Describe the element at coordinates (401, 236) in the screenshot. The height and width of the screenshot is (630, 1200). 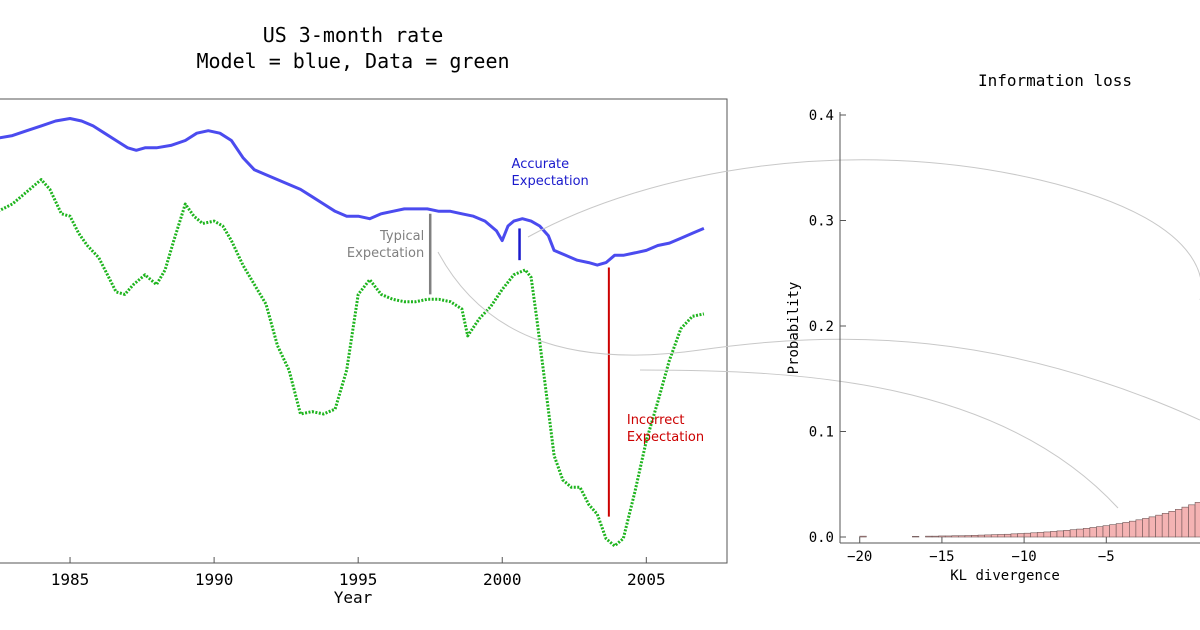
I see `typical-label: Typical` at that location.